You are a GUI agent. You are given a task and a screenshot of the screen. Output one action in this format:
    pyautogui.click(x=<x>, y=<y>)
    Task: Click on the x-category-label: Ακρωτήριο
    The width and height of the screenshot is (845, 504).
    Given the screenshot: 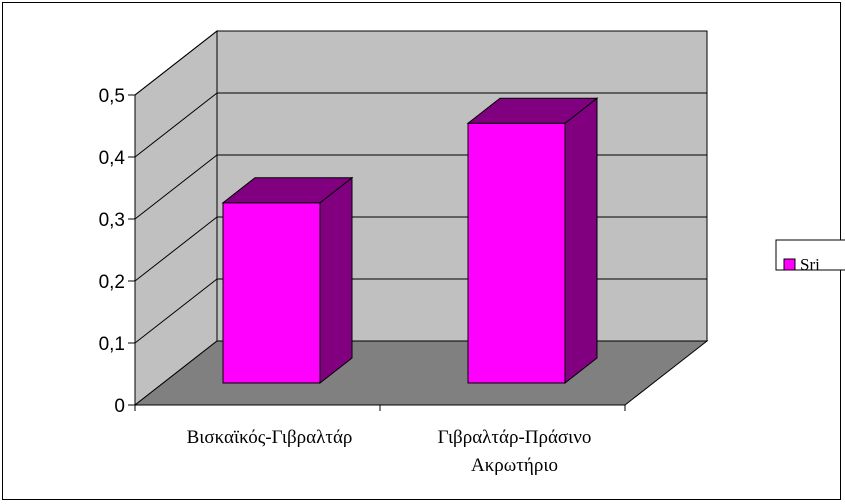 What is the action you would take?
    pyautogui.click(x=514, y=465)
    